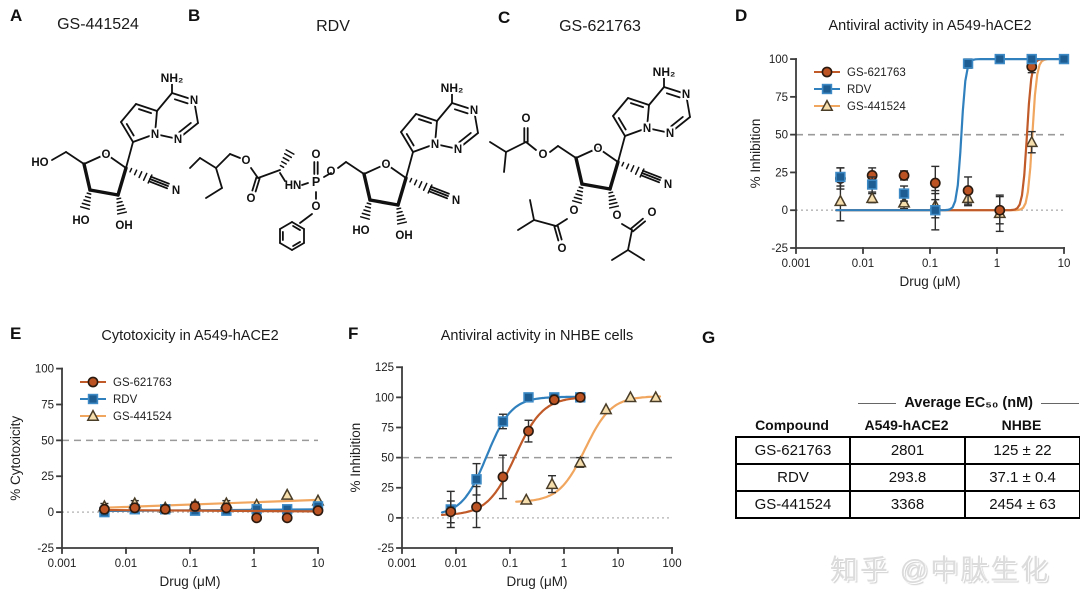  I want to click on cell-a549: 293.8, so click(907, 477).